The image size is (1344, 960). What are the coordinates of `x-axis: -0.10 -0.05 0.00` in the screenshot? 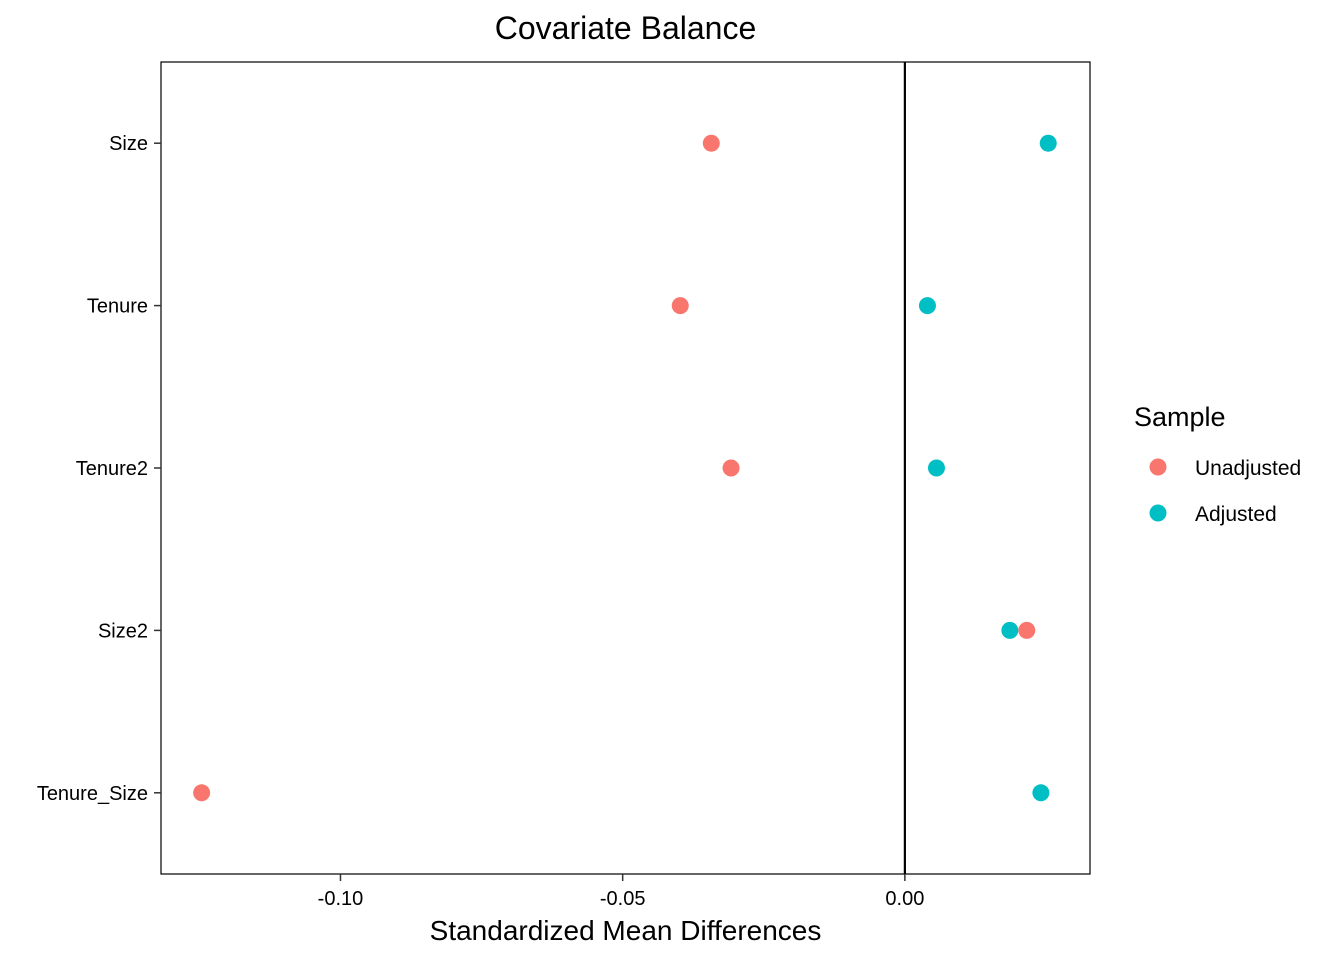 It's located at (621, 892).